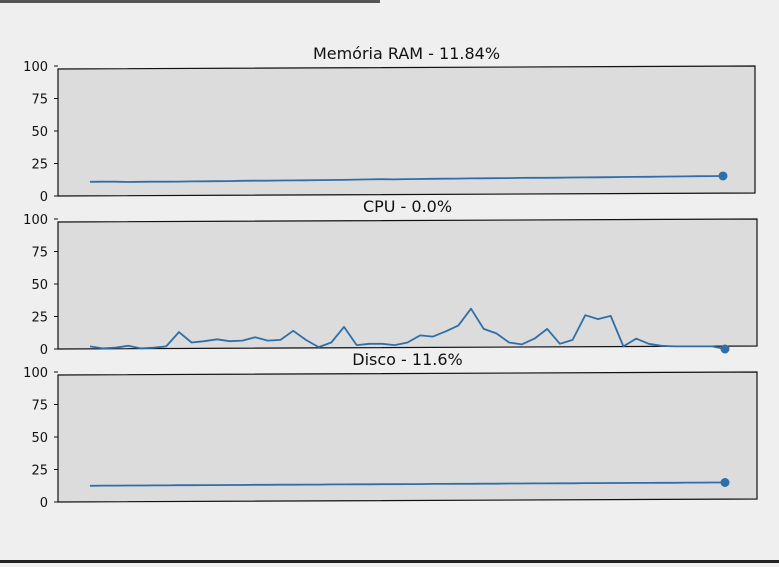 The height and width of the screenshot is (567, 779). I want to click on cpu-ytick-label: 50, so click(39, 285).